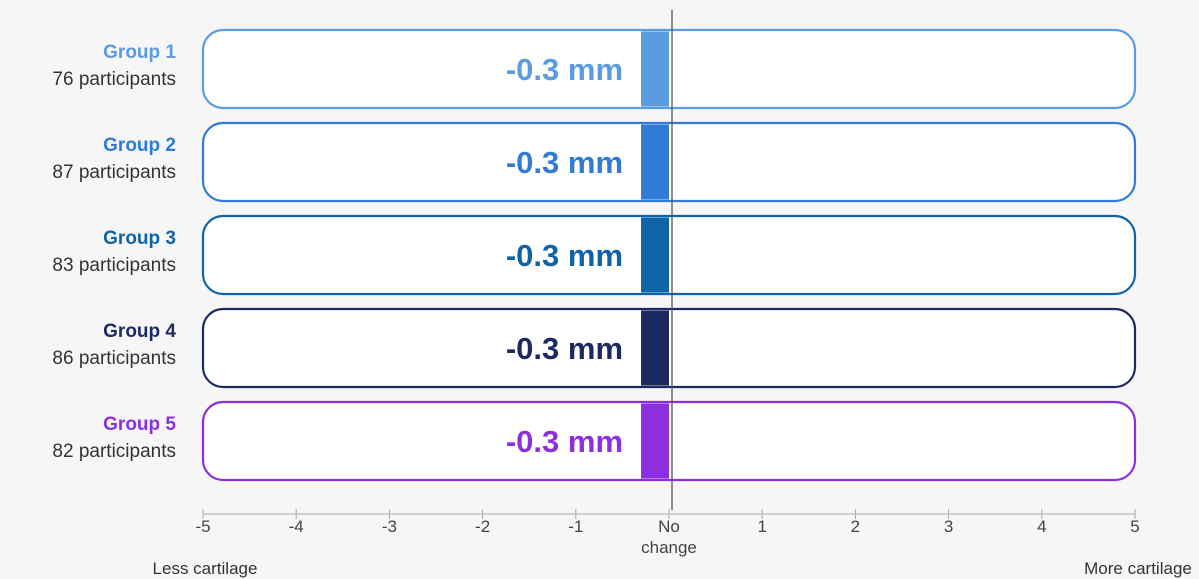 The height and width of the screenshot is (579, 1199). Describe the element at coordinates (139, 331) in the screenshot. I see `group-name: Group 4` at that location.